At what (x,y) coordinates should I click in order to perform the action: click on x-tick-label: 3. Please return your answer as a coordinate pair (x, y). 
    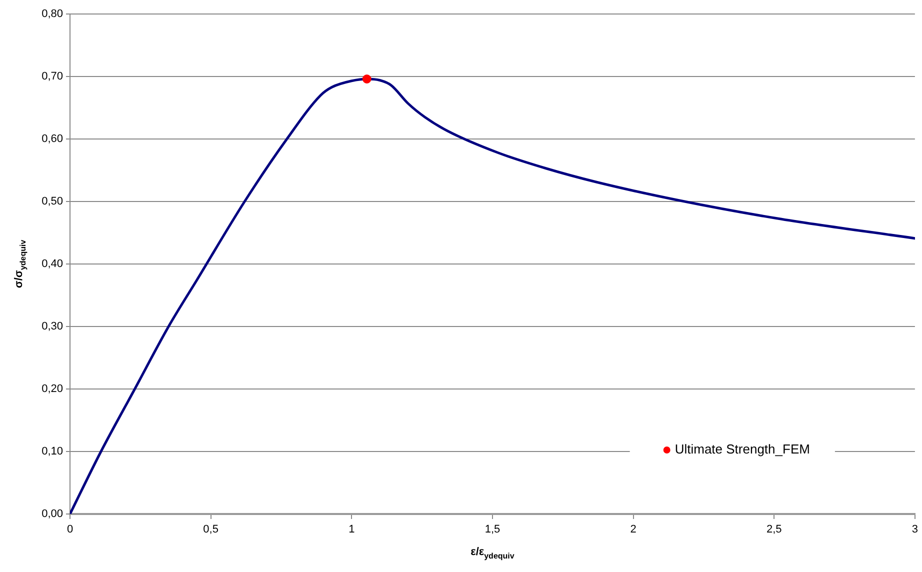
    Looking at the image, I should click on (915, 530).